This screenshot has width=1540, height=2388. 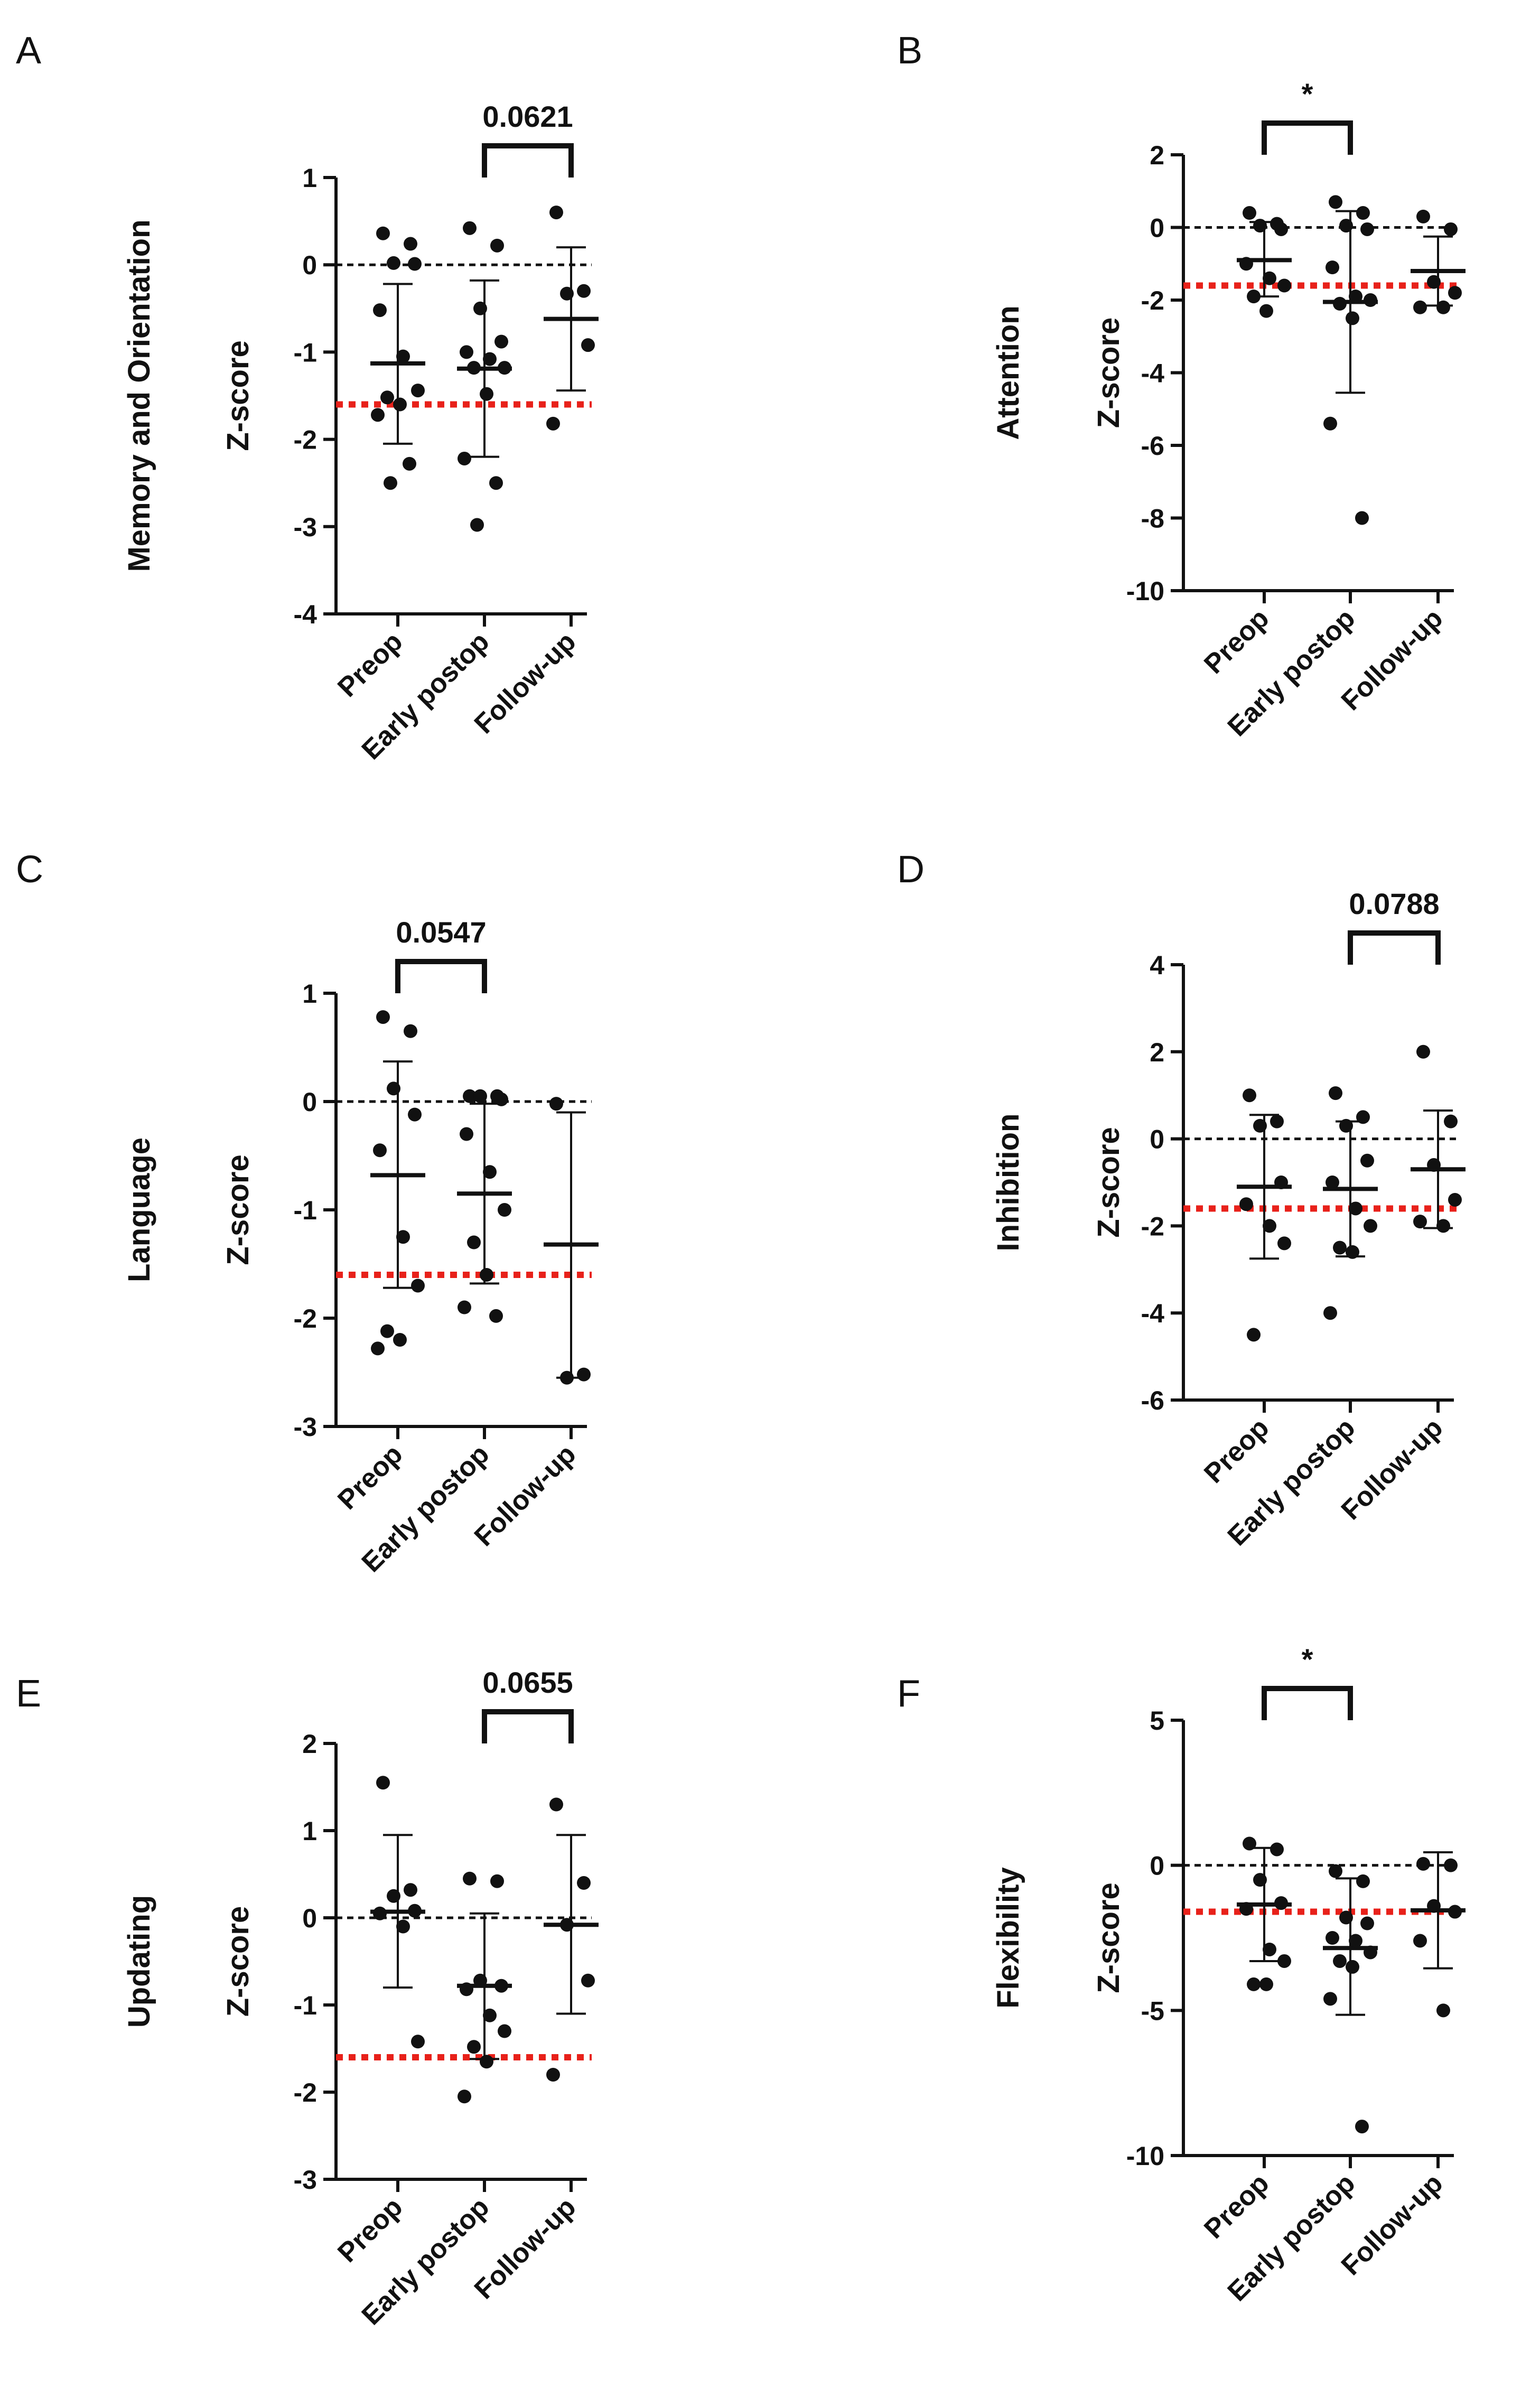 What do you see at coordinates (29, 869) in the screenshot?
I see `panel-letter: C` at bounding box center [29, 869].